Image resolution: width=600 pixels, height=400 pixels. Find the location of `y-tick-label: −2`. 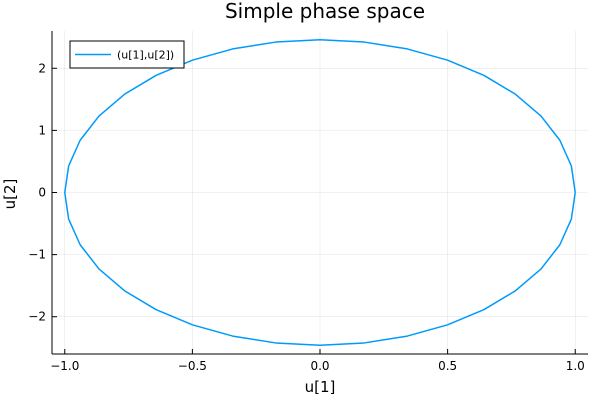

y-tick-label: −2 is located at coordinates (37, 317).